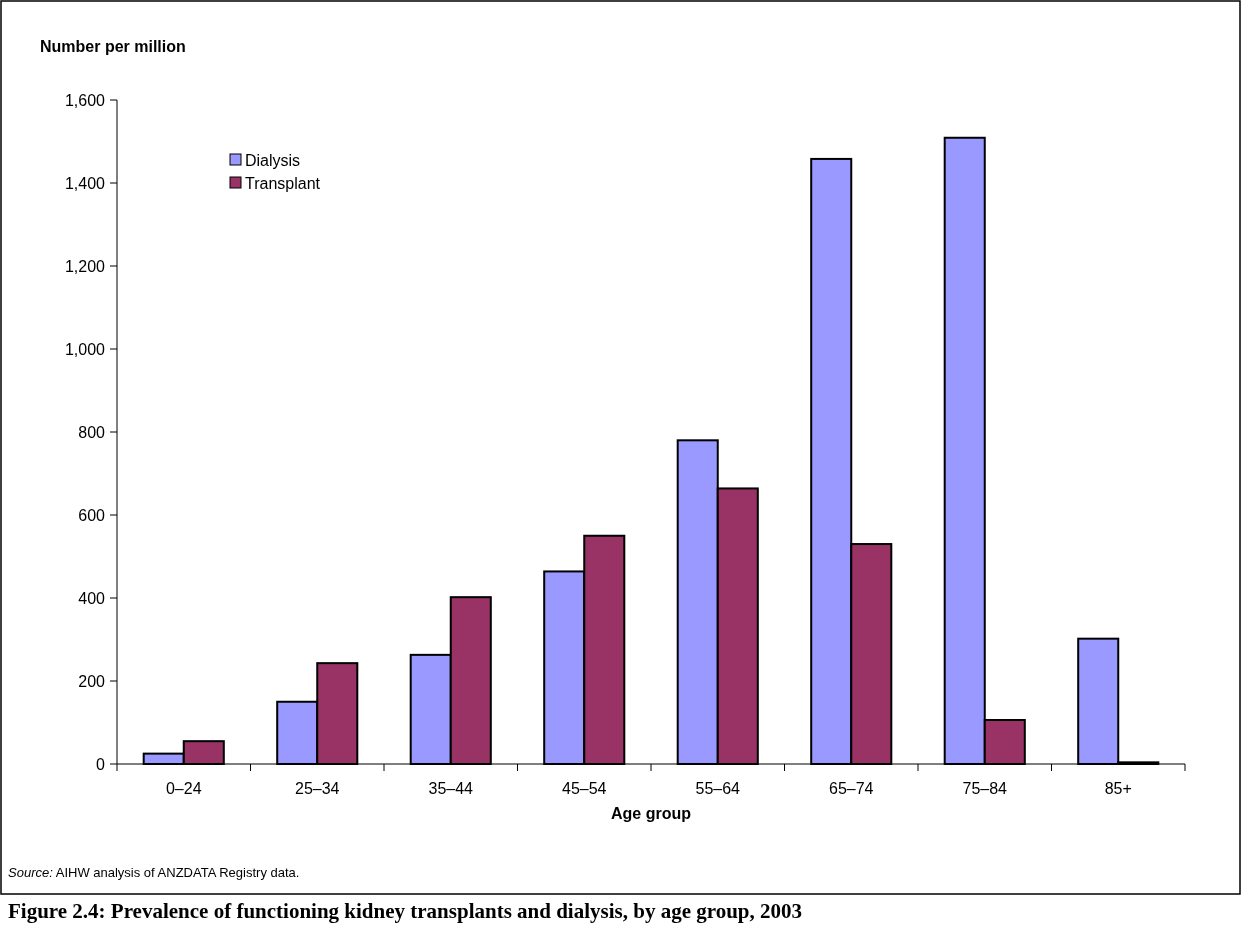  I want to click on x-tick-label: 35–44, so click(451, 788).